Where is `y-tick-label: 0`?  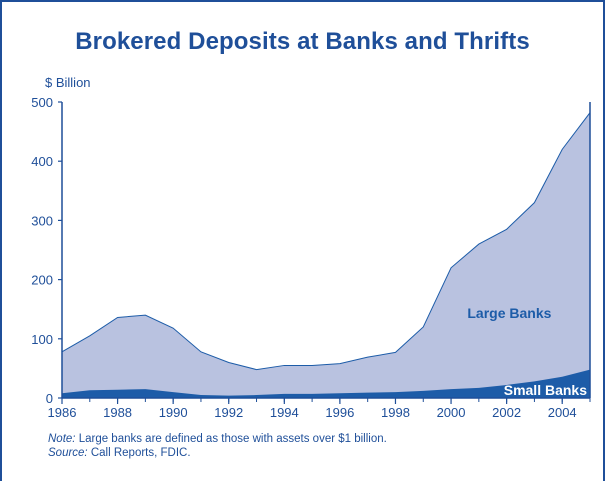 y-tick-label: 0 is located at coordinates (49, 398).